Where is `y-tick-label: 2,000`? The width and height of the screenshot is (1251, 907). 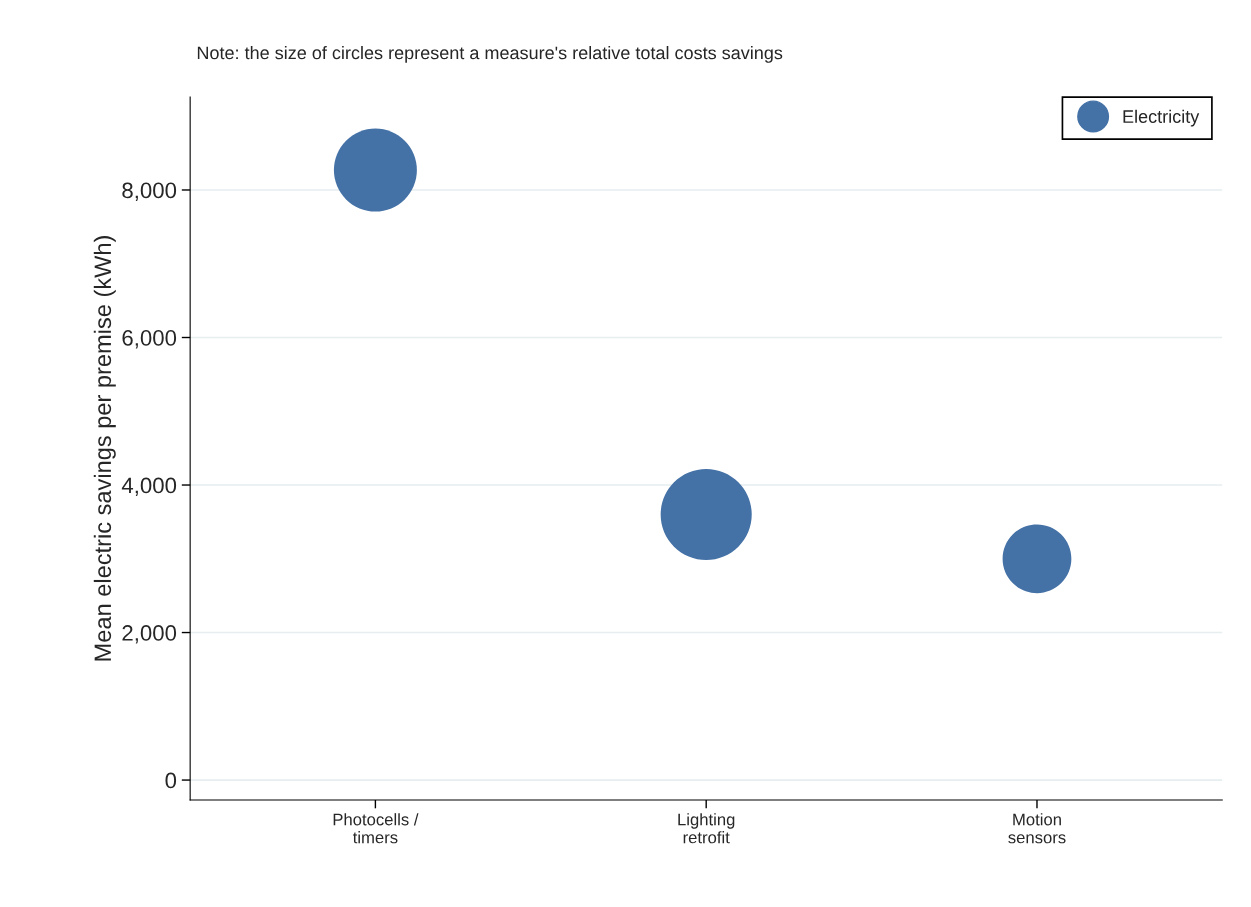
y-tick-label: 2,000 is located at coordinates (149, 634).